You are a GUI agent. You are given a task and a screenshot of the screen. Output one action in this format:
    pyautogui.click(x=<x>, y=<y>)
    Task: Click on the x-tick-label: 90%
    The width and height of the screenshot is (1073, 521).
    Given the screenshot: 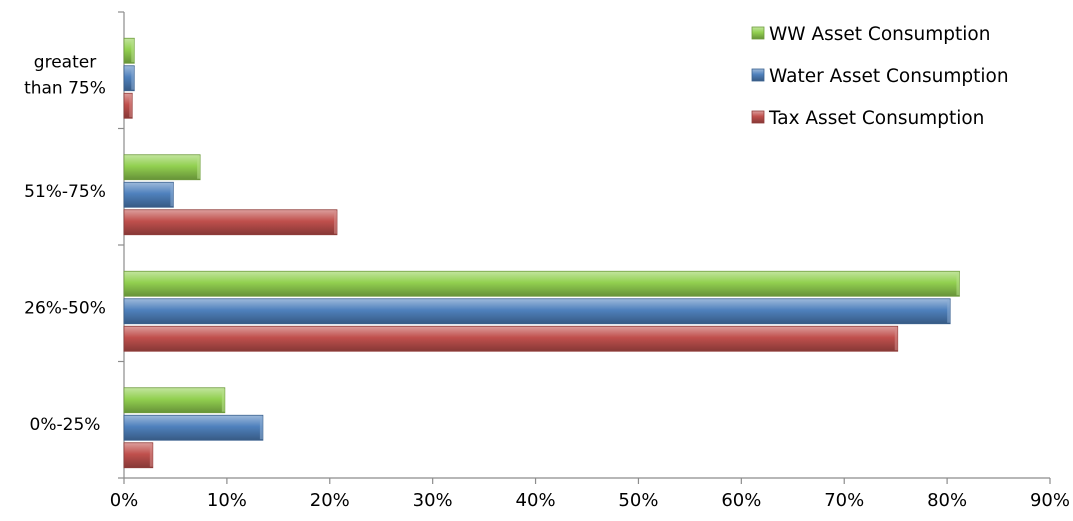 What is the action you would take?
    pyautogui.click(x=1050, y=500)
    